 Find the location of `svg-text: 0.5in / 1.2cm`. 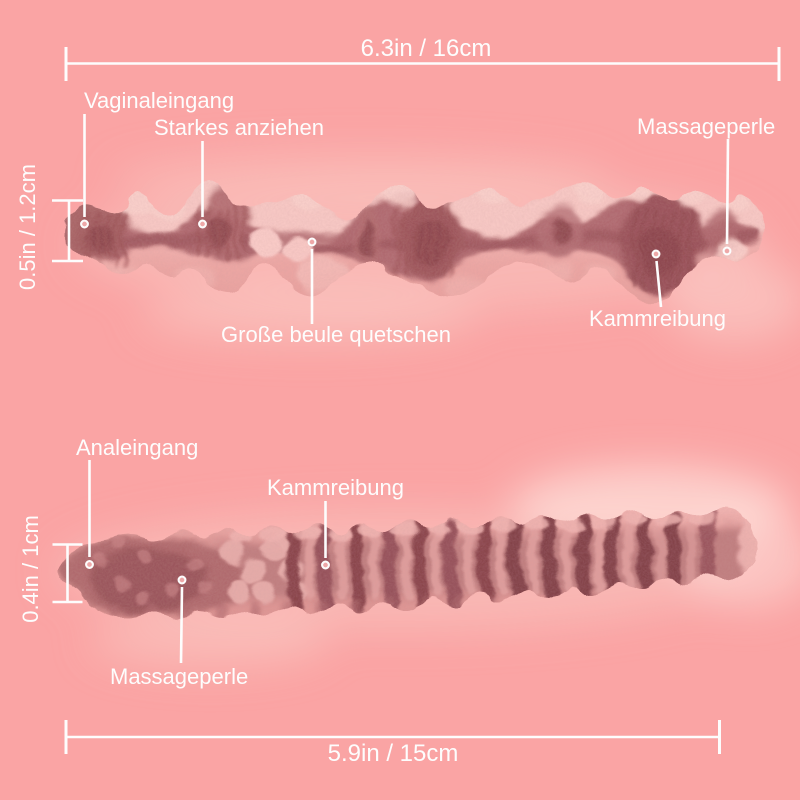

svg-text: 0.5in / 1.2cm is located at coordinates (27, 227).